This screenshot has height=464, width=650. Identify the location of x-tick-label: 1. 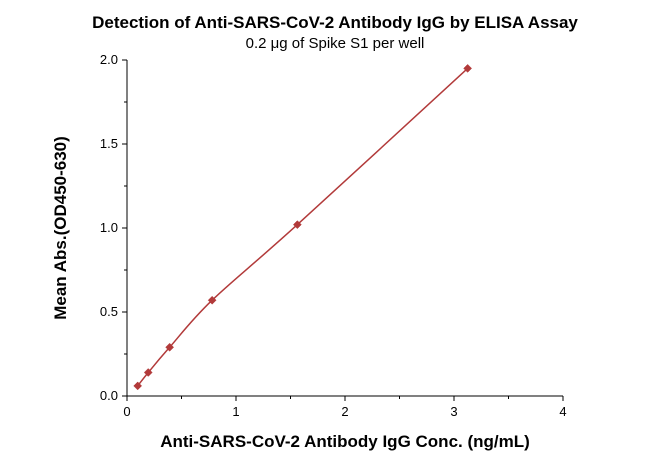
(235, 411).